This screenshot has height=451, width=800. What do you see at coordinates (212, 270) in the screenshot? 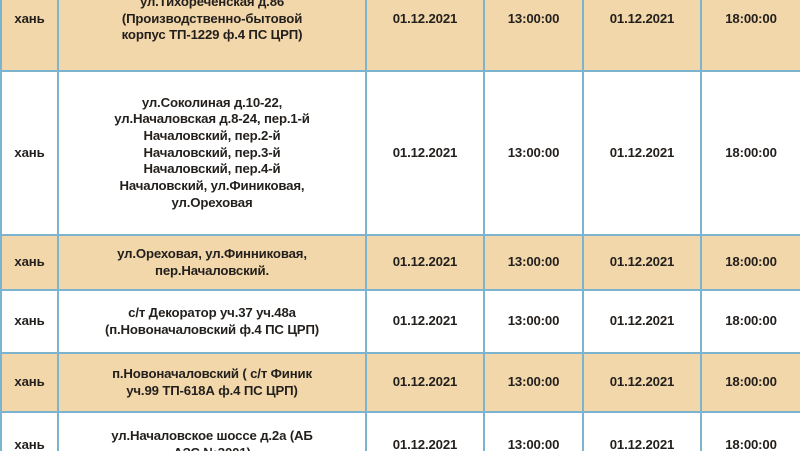
I see `address-line: пер.Началовский.` at bounding box center [212, 270].